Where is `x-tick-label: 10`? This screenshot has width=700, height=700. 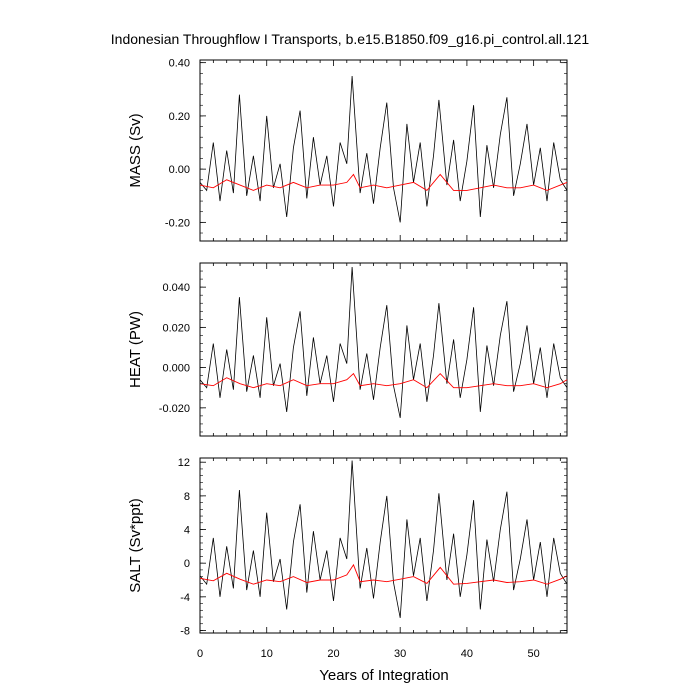
x-tick-label: 10 is located at coordinates (267, 654).